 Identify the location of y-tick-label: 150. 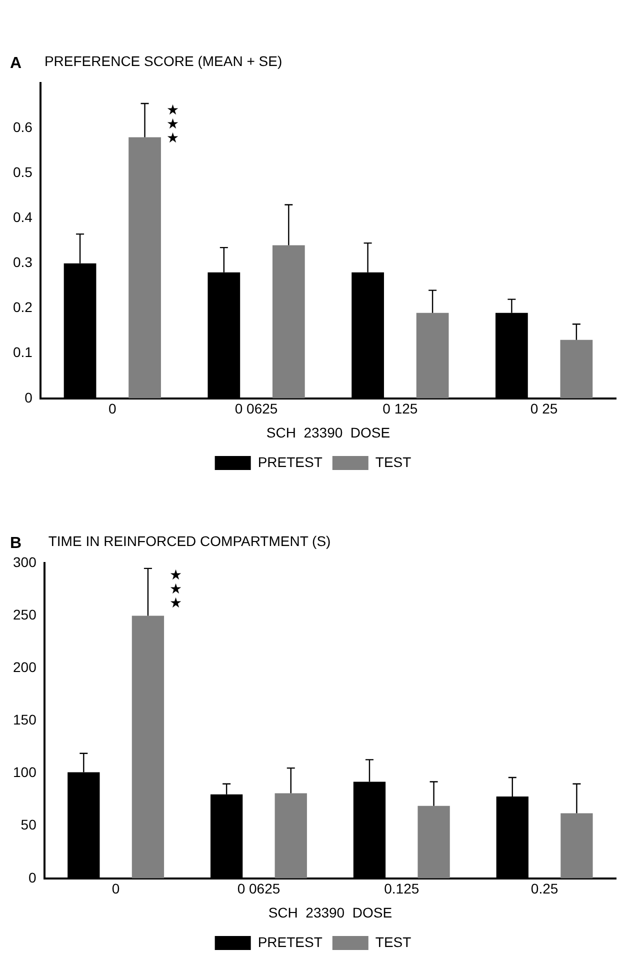
(25, 720).